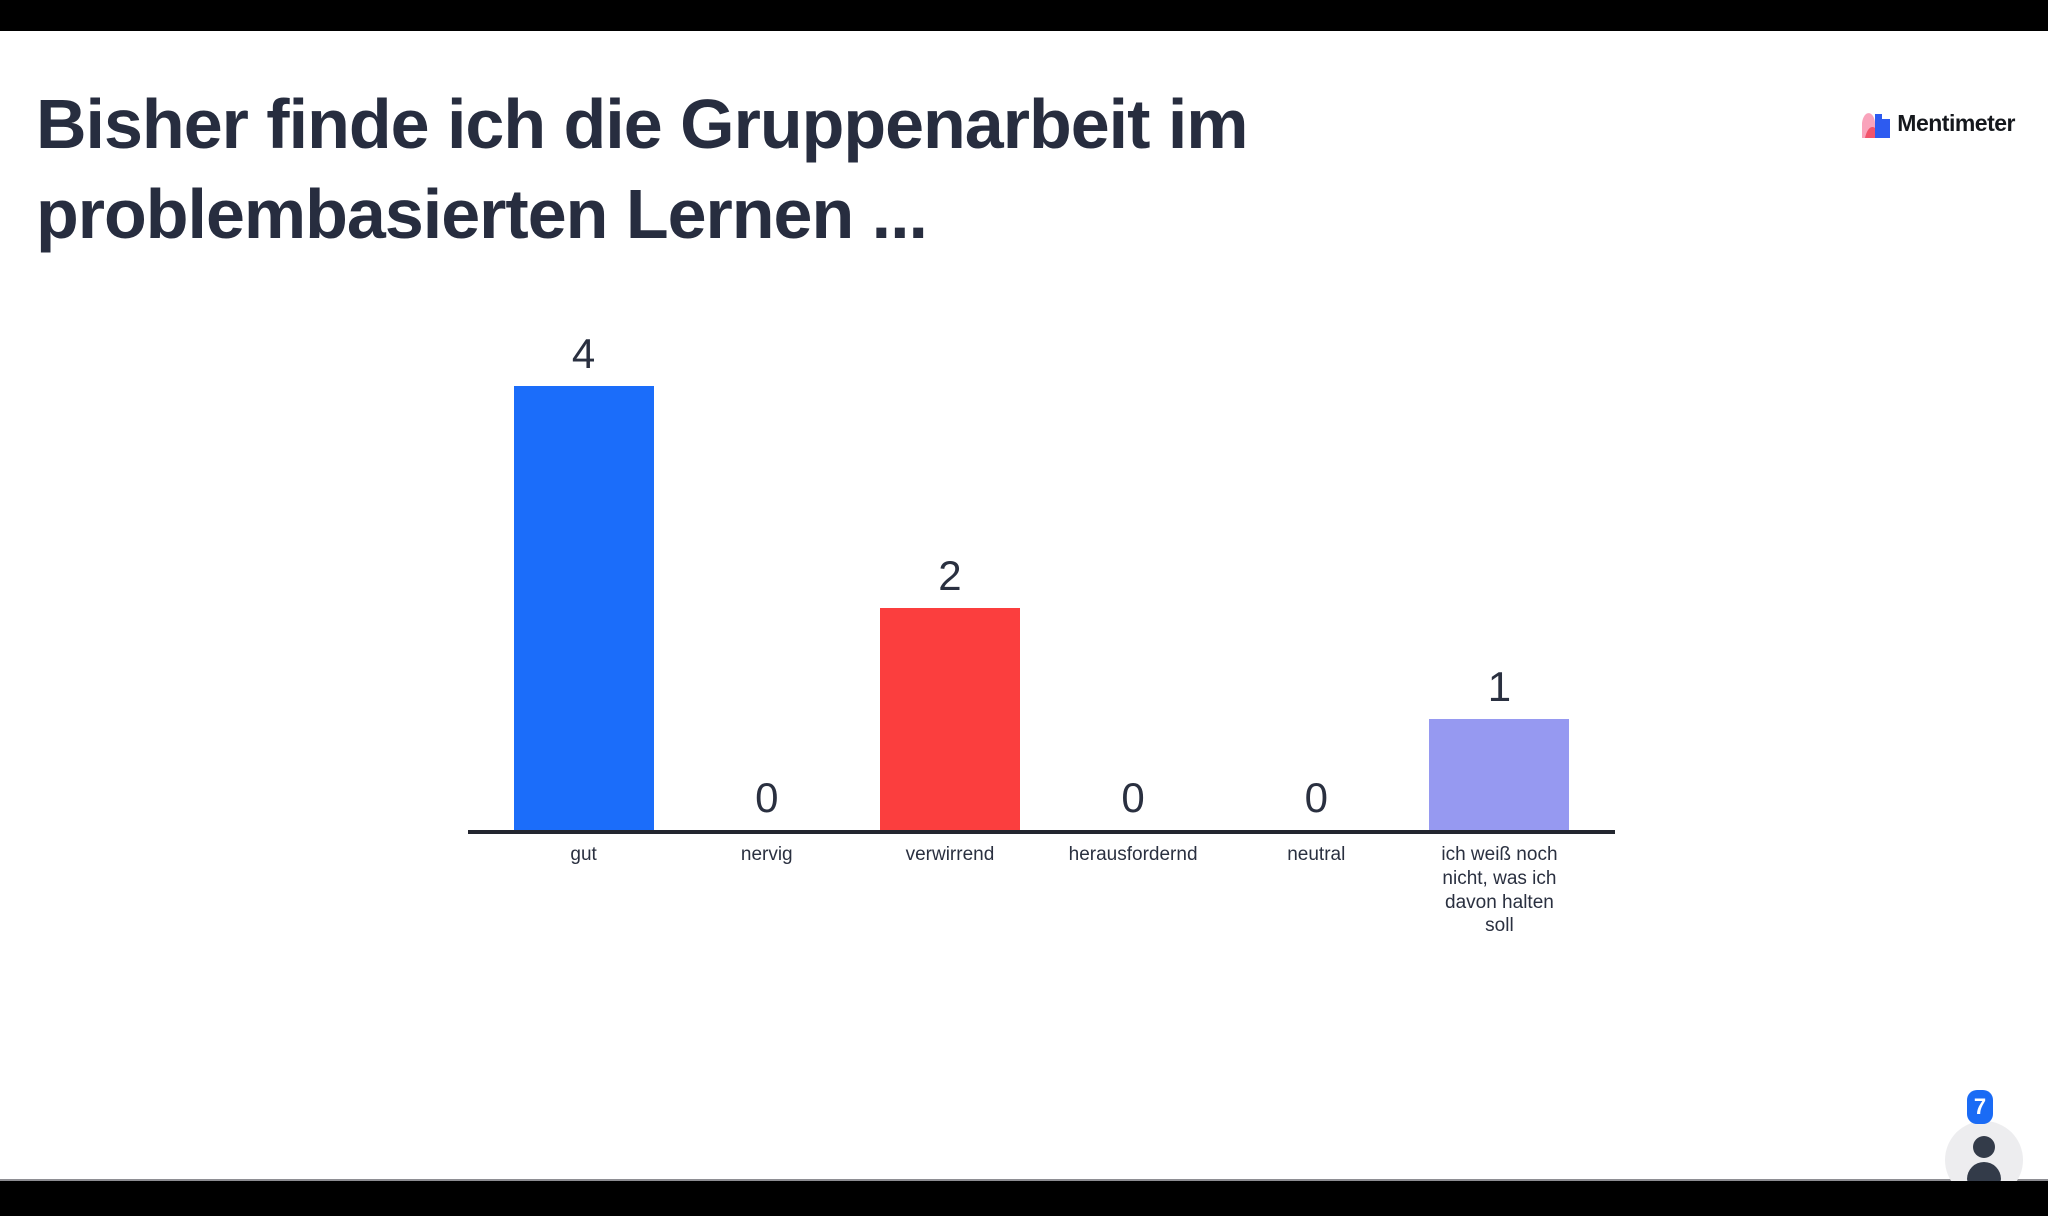  What do you see at coordinates (1499, 774) in the screenshot?
I see `bar-ich-wei-noch-nicht-w` at bounding box center [1499, 774].